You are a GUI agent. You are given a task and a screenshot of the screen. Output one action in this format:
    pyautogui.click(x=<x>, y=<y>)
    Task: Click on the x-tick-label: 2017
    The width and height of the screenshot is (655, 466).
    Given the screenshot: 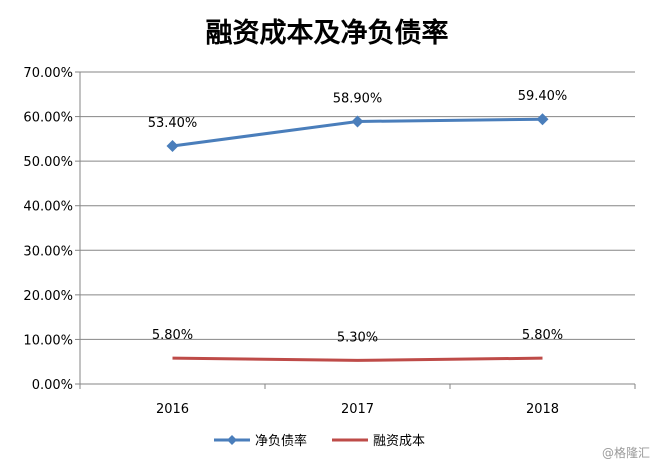 What is the action you would take?
    pyautogui.click(x=357, y=409)
    